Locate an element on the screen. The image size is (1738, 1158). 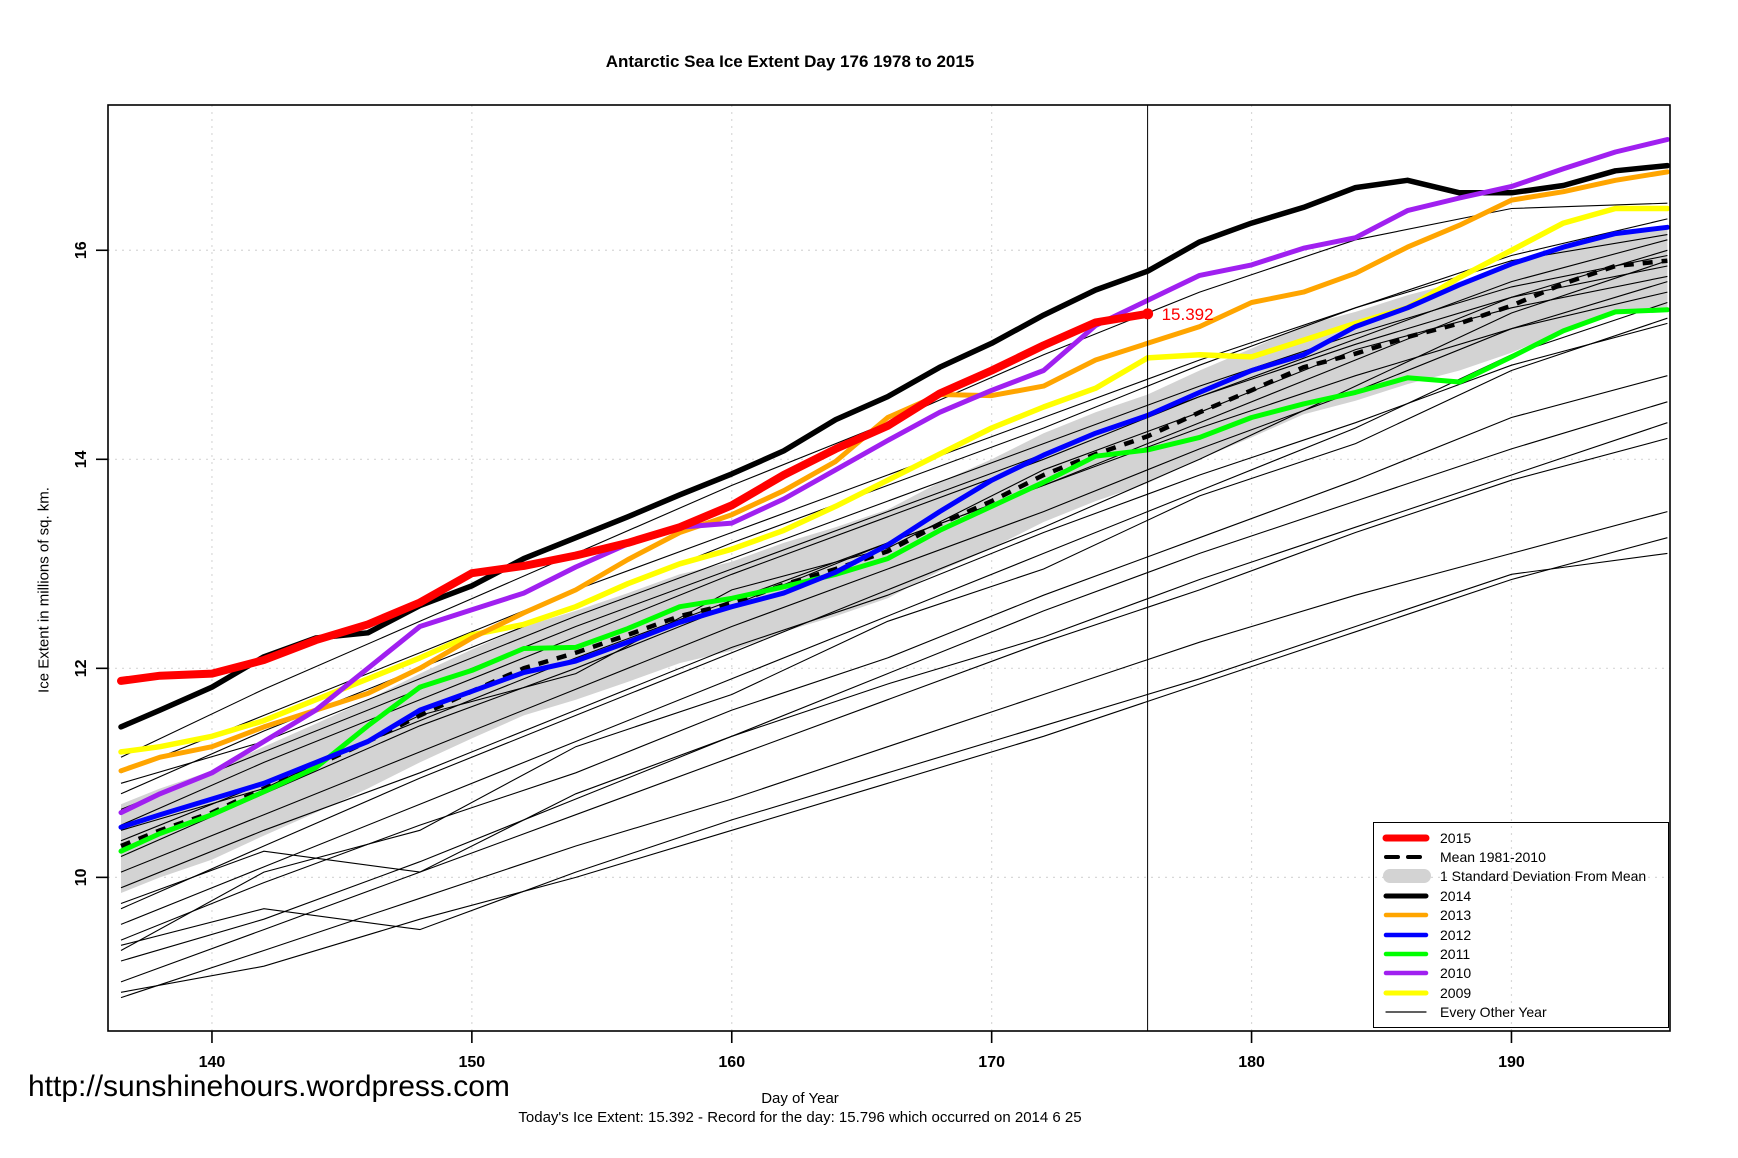
legend-label: Every Other Year is located at coordinates (1493, 1012).